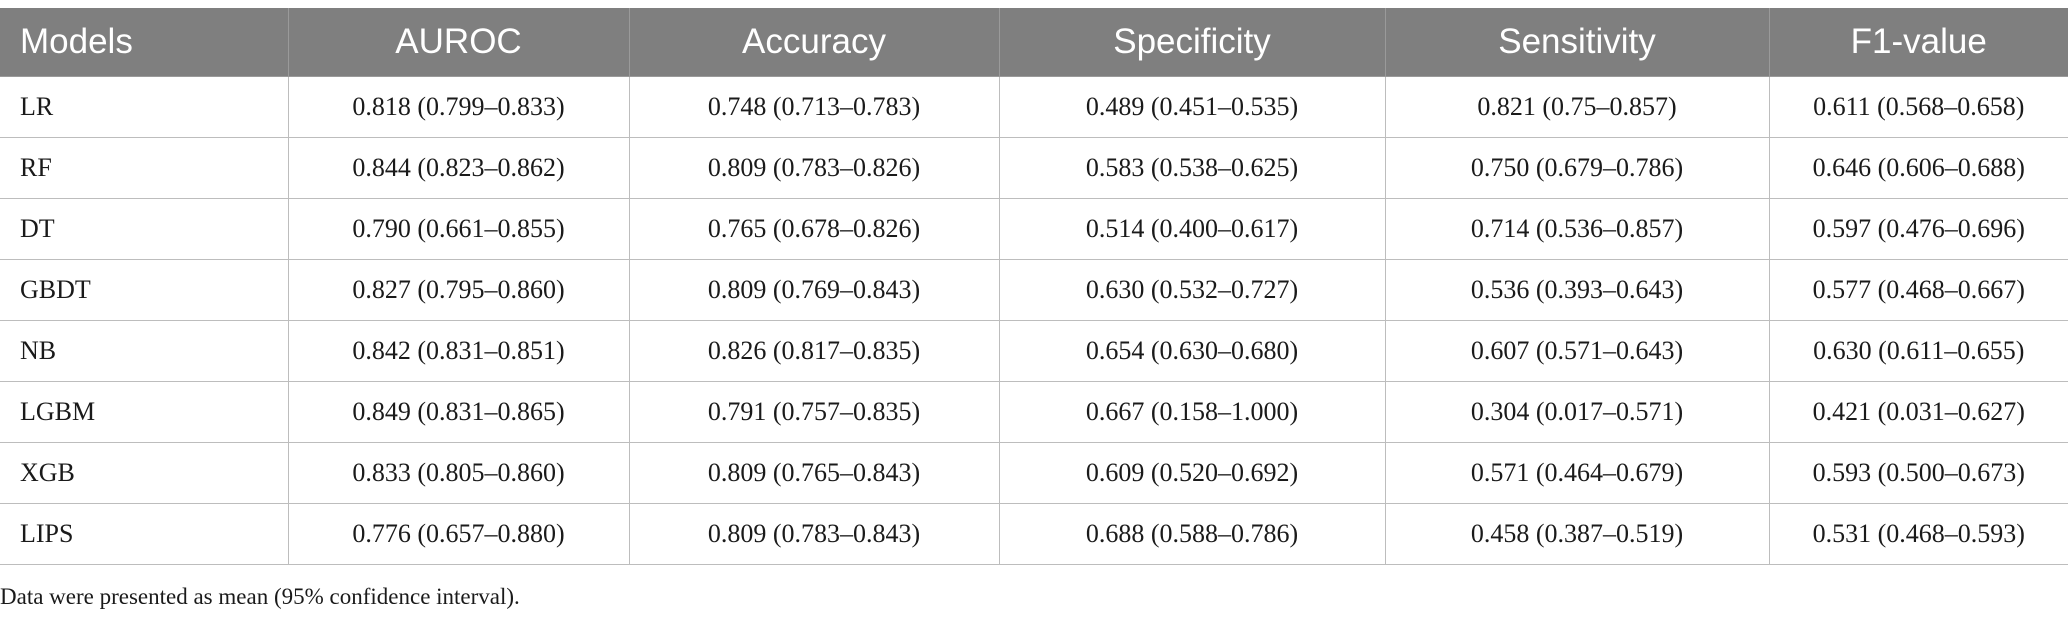  What do you see at coordinates (1918, 168) in the screenshot?
I see `f1-value-cell: 0.646 (0.606–0.688)` at bounding box center [1918, 168].